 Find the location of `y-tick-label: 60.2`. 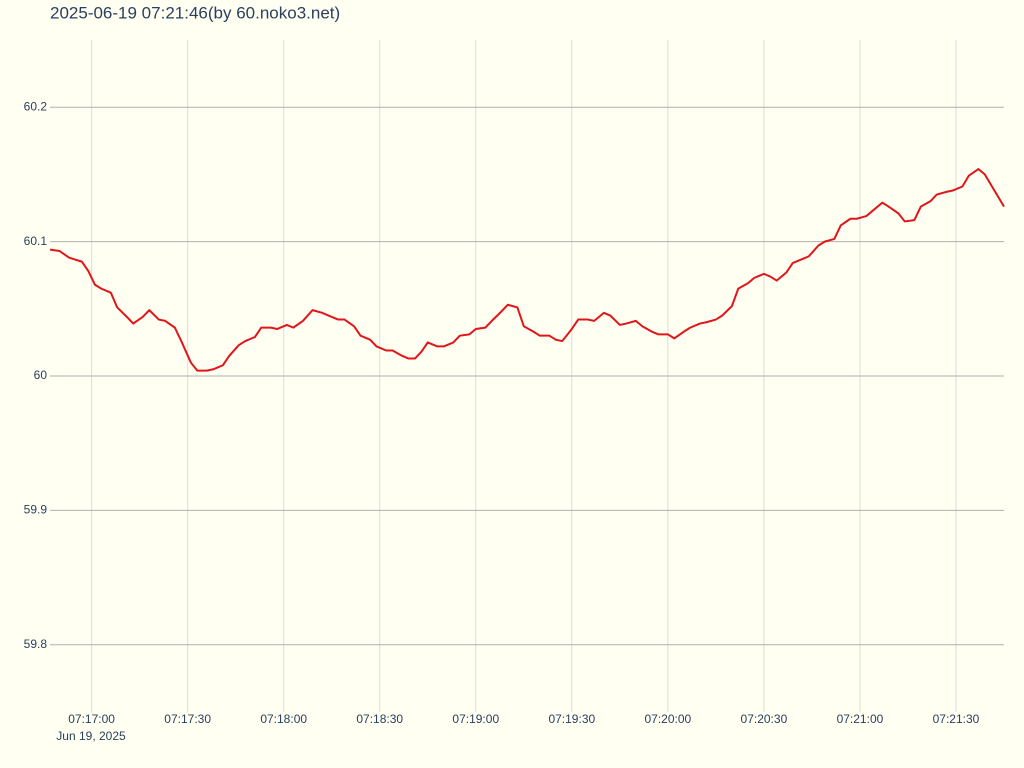

y-tick-label: 60.2 is located at coordinates (36, 106).